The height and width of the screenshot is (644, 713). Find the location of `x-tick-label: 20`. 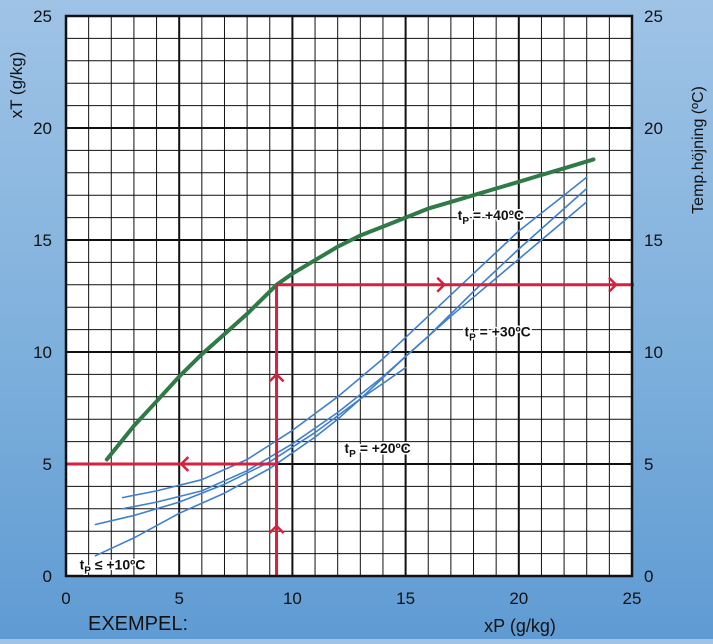

x-tick-label: 20 is located at coordinates (518, 598).